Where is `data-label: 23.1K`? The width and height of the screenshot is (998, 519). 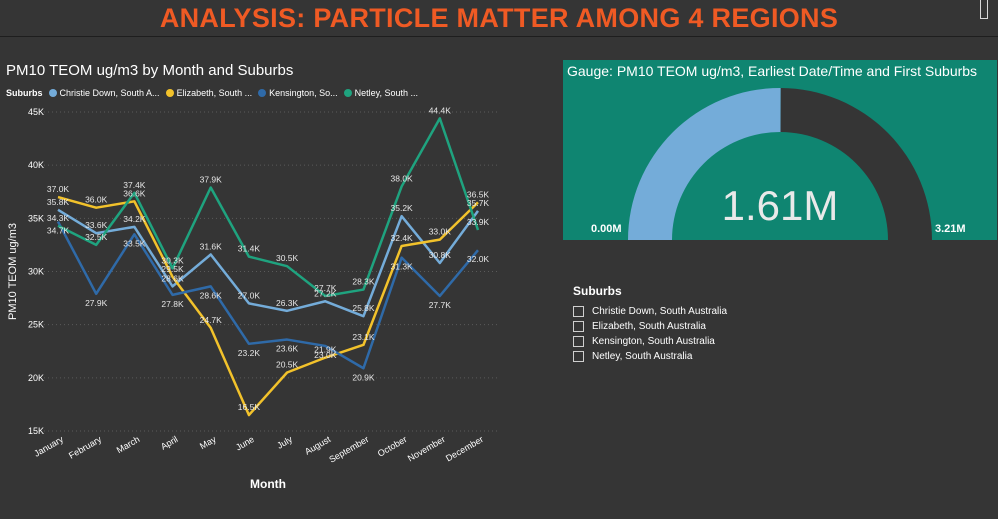 data-label: 23.1K is located at coordinates (363, 337).